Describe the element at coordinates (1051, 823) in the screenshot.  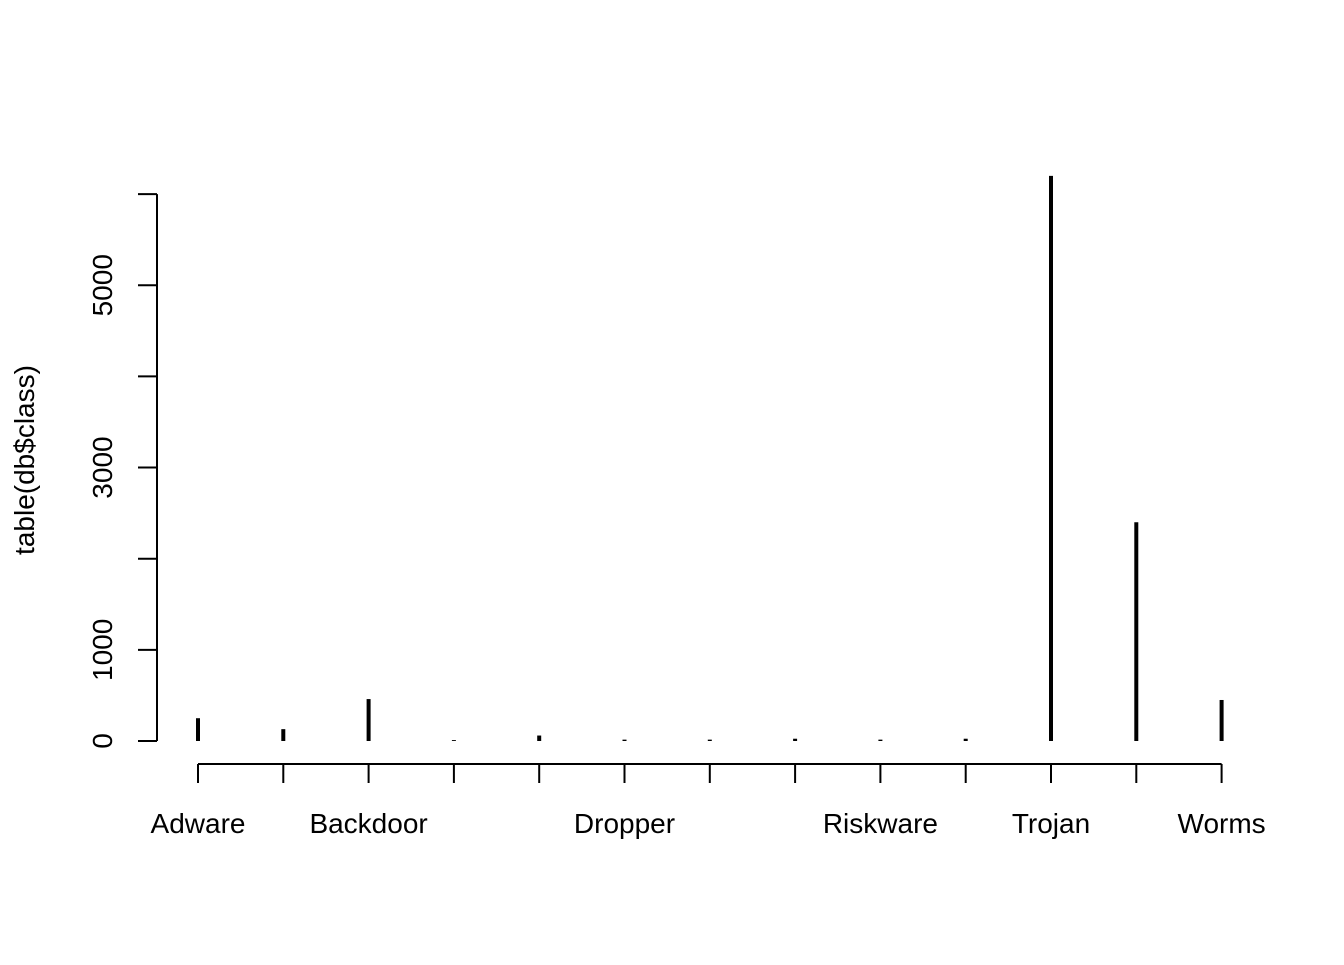
I see `x-tick-label: Trojan` at that location.